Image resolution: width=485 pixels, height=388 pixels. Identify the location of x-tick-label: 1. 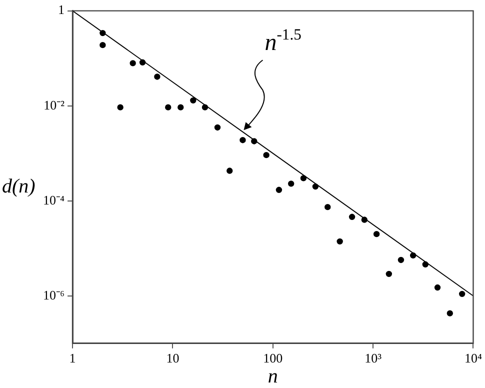
(72, 358).